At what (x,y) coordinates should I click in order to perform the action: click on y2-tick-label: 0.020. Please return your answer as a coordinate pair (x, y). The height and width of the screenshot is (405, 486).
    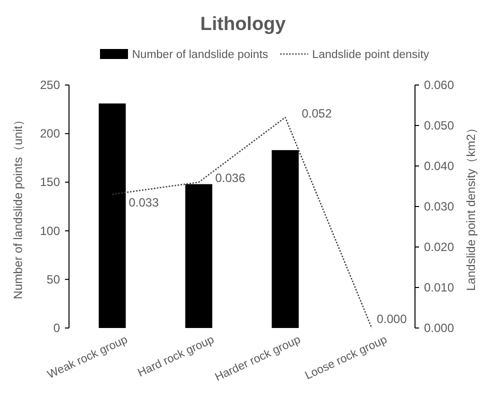
    Looking at the image, I should click on (439, 247).